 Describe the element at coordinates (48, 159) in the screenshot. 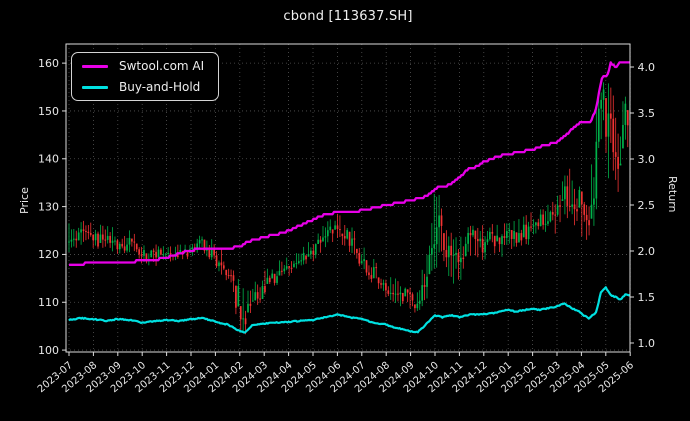

I see `price-tick-label: 140` at that location.